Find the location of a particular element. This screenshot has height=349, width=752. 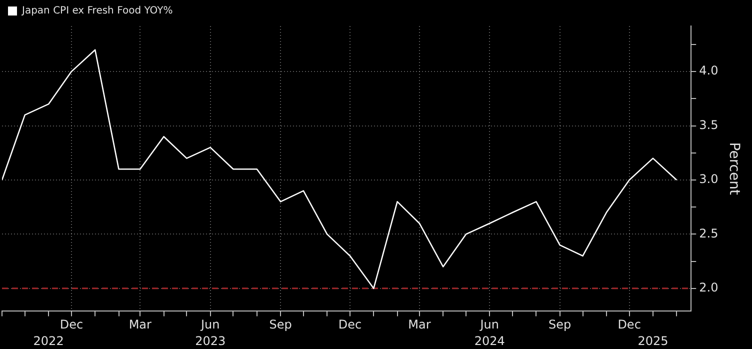

x2-tick-label: 2025 is located at coordinates (653, 341).